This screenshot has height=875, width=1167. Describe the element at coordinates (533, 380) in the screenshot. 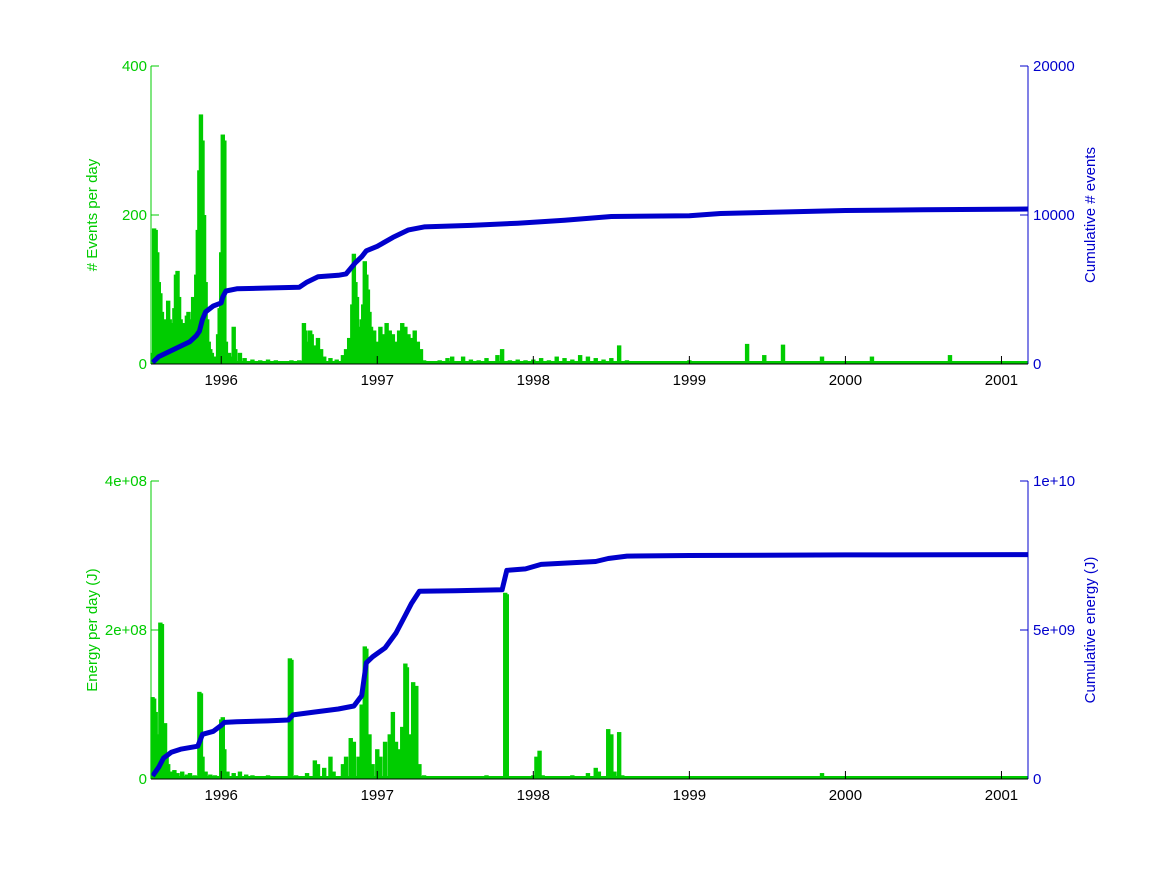

I see `x-tick-label: 1998` at that location.